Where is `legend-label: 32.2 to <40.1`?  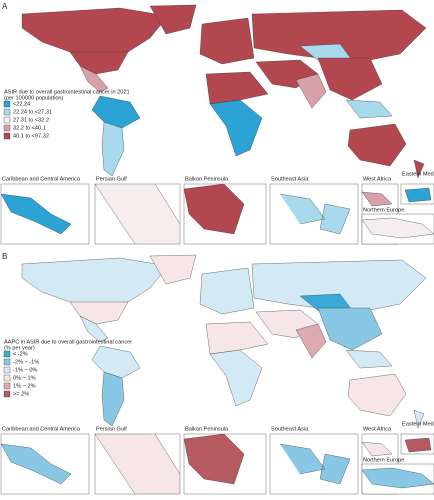
legend-label: 32.2 to <40.1 is located at coordinates (29, 128).